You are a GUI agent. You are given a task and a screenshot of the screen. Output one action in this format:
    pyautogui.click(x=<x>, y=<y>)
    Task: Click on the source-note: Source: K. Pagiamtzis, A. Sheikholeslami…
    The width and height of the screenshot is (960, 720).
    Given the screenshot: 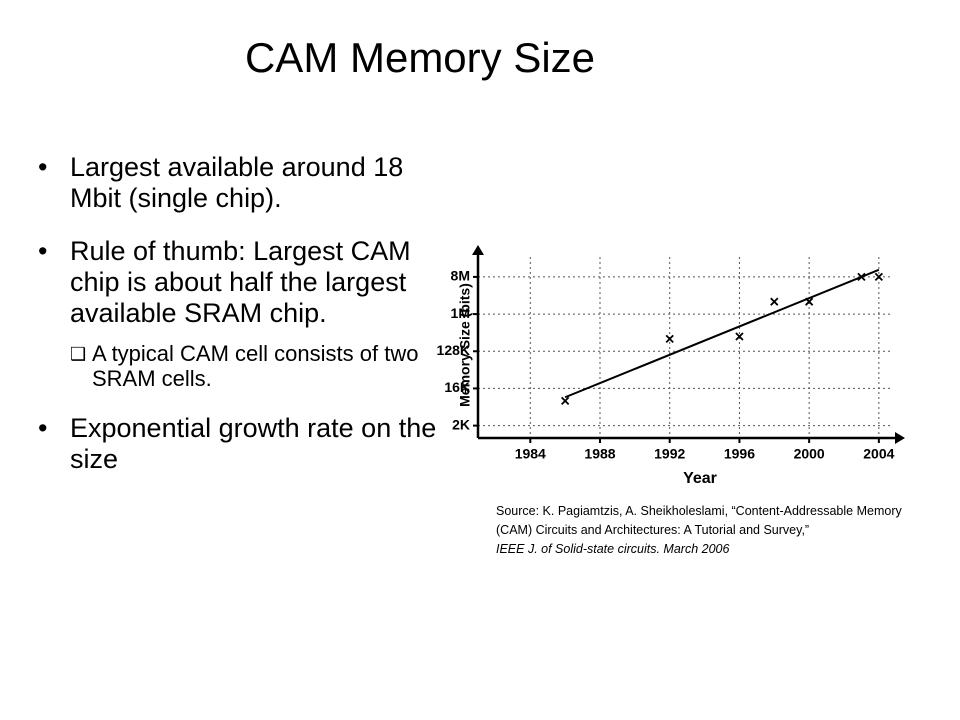 What is the action you would take?
    pyautogui.click(x=716, y=530)
    